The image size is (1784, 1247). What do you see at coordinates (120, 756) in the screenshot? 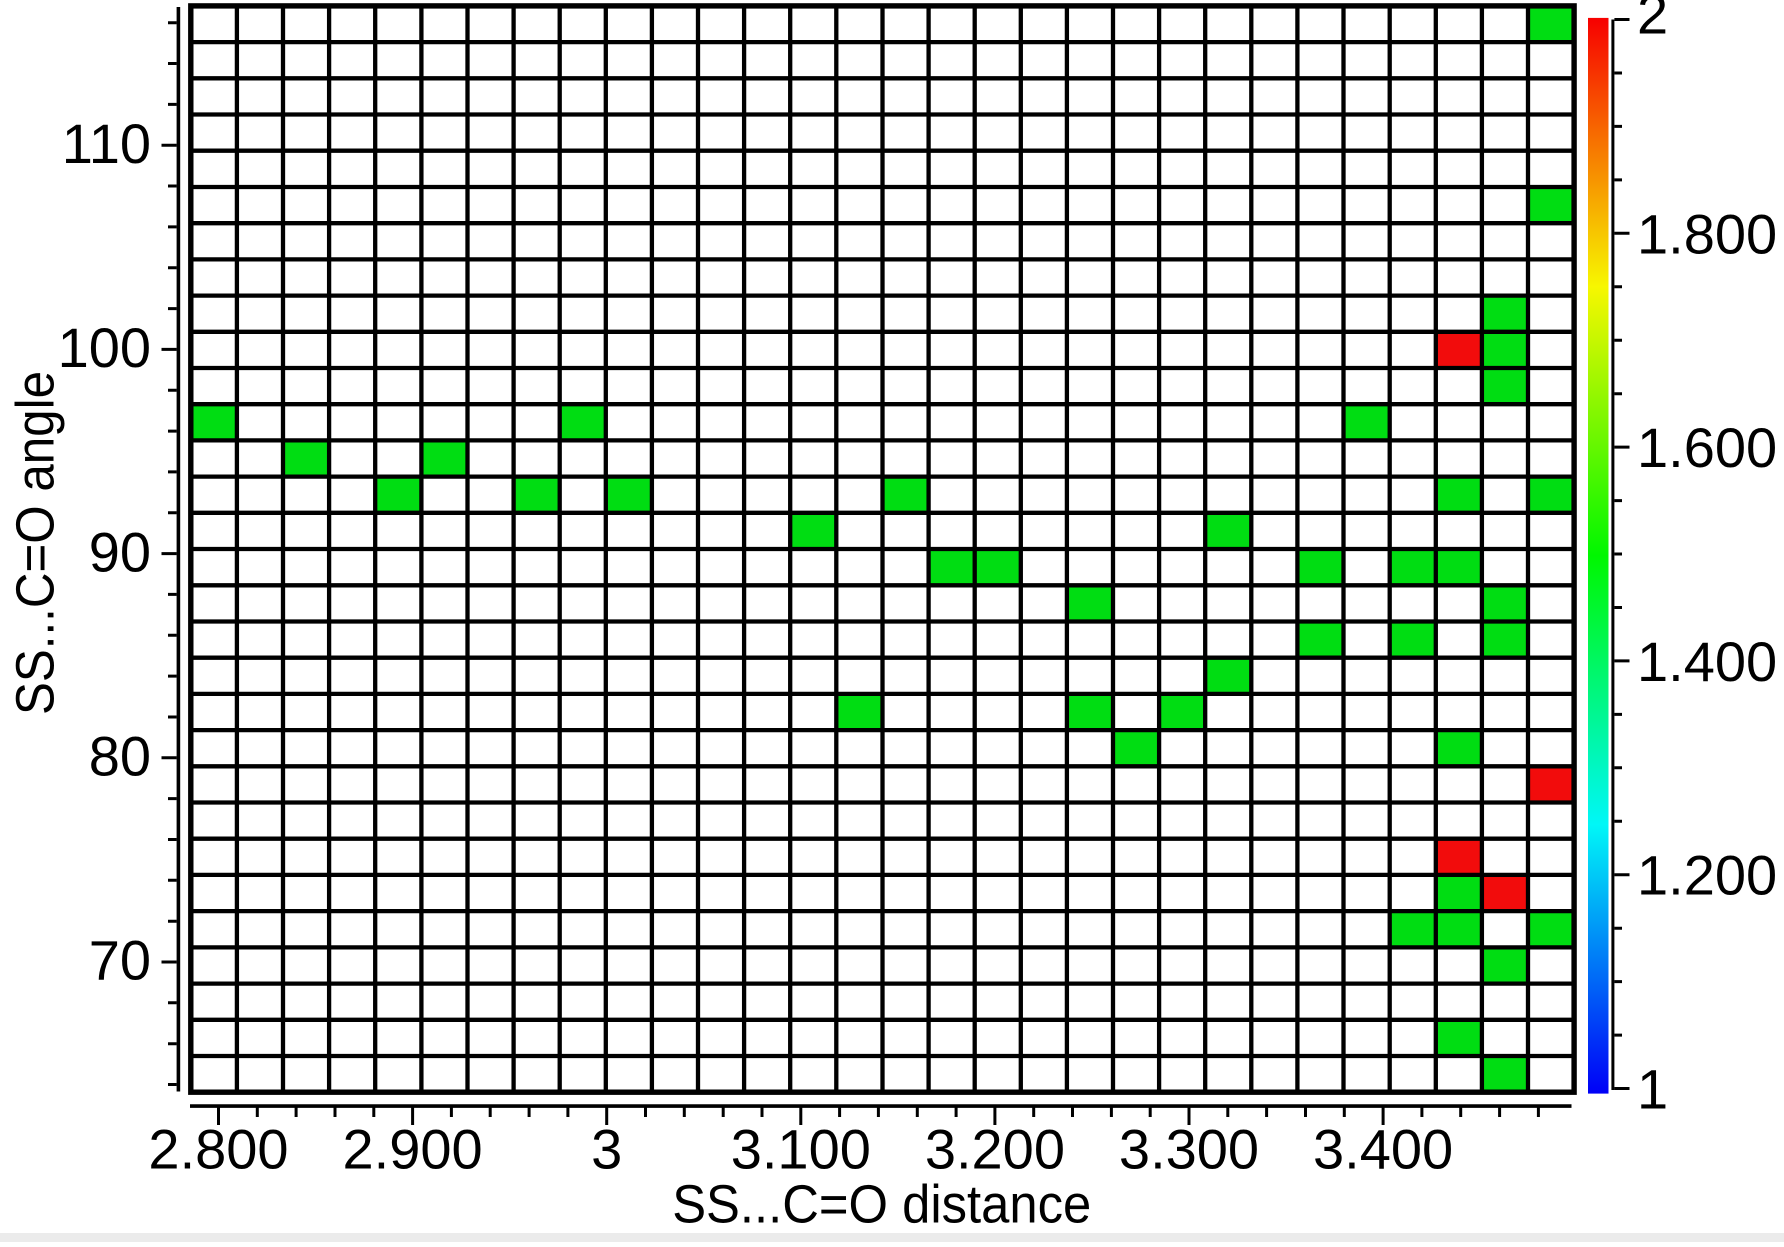
I see `svg-text: 80` at bounding box center [120, 756].